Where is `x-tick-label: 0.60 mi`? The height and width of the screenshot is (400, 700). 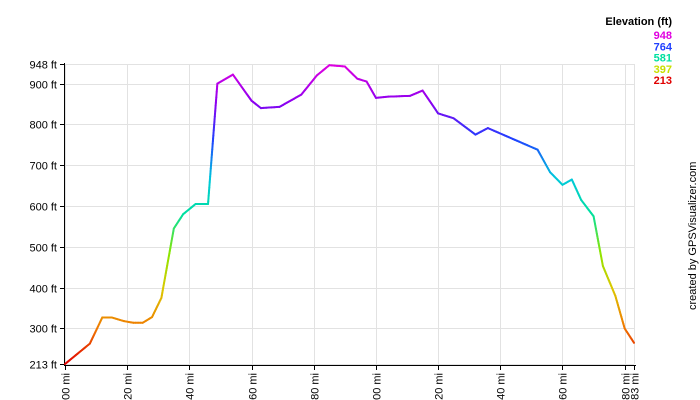
x-tick-label: 0.60 mi is located at coordinates (254, 386).